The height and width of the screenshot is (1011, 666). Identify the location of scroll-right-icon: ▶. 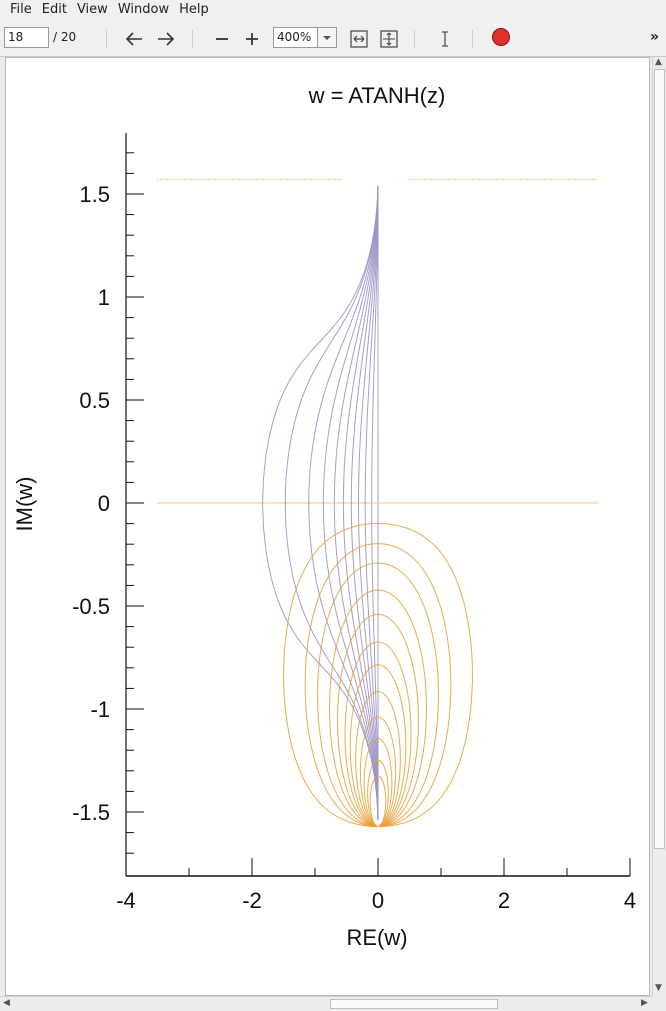
(644, 1003).